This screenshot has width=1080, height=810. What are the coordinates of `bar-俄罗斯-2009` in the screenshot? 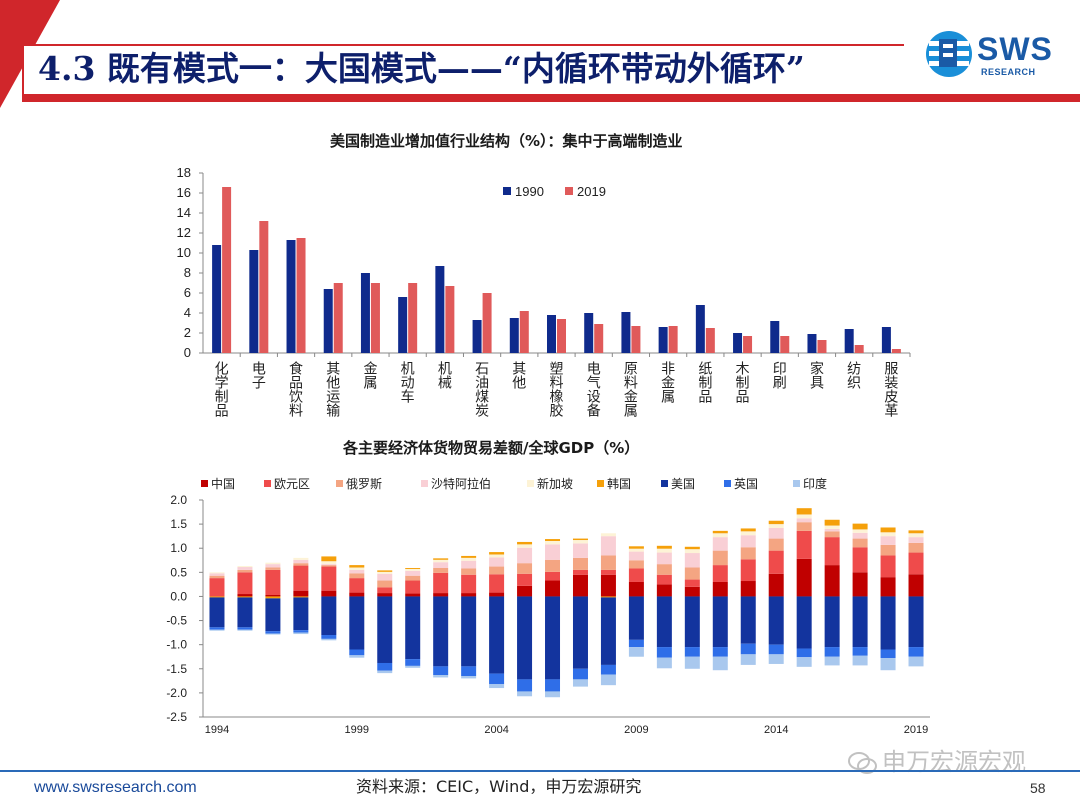 It's located at (636, 564).